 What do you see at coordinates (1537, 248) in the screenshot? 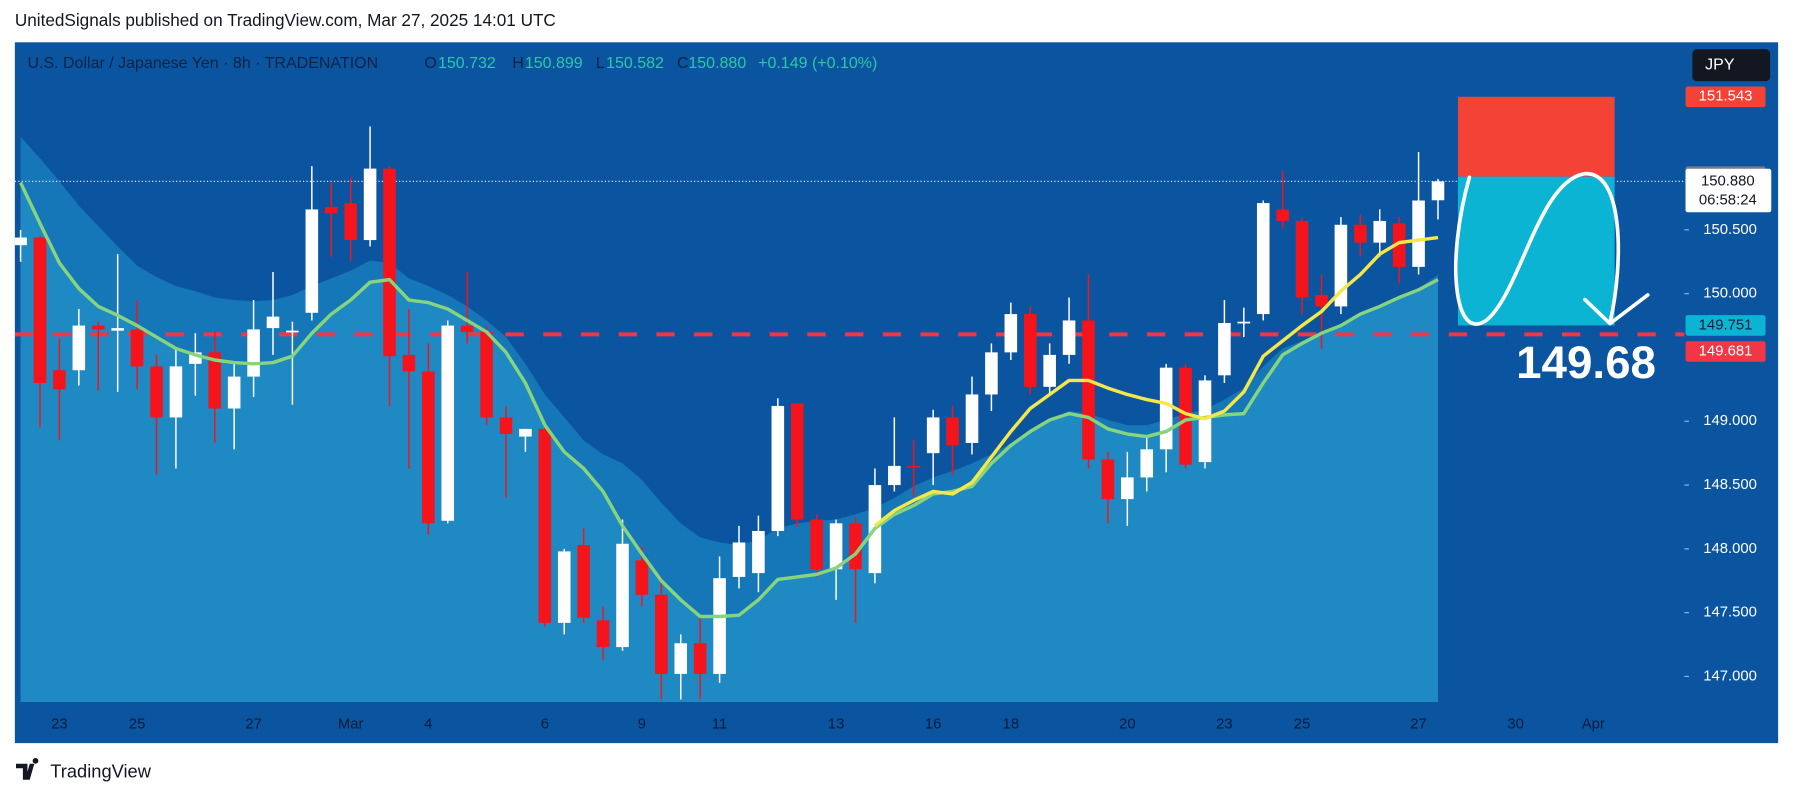
I see `curve` at bounding box center [1537, 248].